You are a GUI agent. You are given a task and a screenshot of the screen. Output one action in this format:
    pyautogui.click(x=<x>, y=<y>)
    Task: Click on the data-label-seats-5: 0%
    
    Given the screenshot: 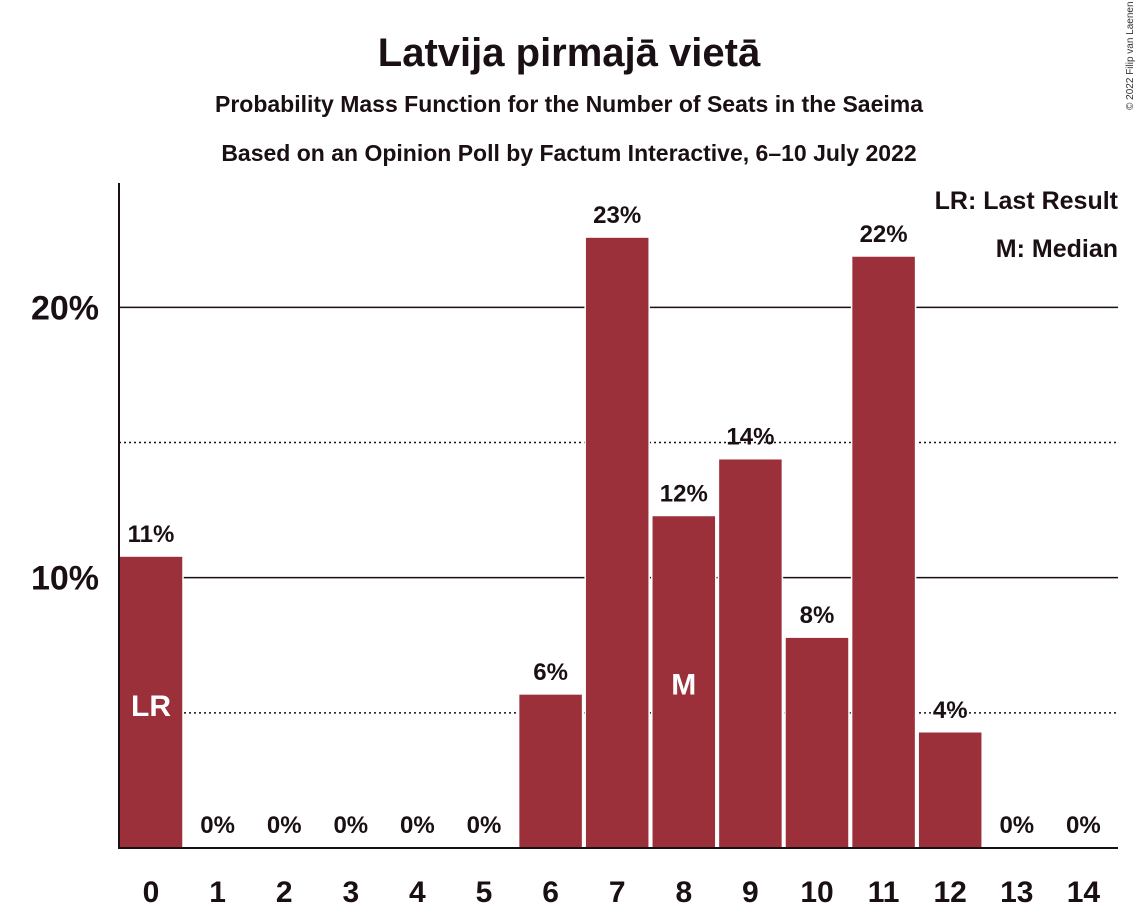 What is the action you would take?
    pyautogui.click(x=484, y=825)
    